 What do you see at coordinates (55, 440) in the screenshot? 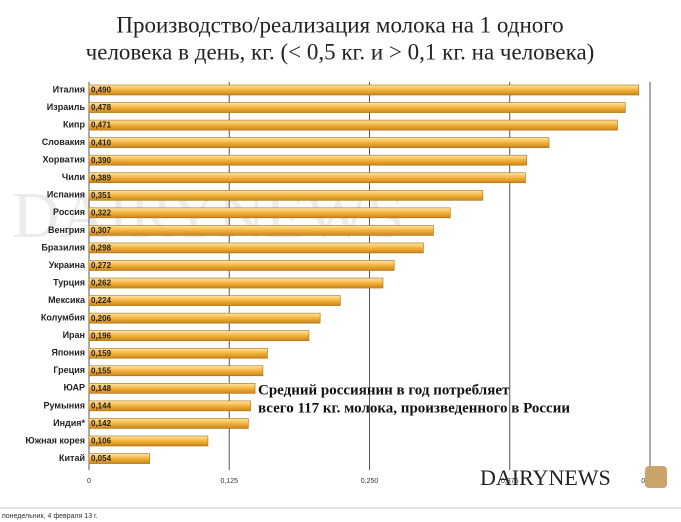
I see `category-label: Южная корея` at bounding box center [55, 440].